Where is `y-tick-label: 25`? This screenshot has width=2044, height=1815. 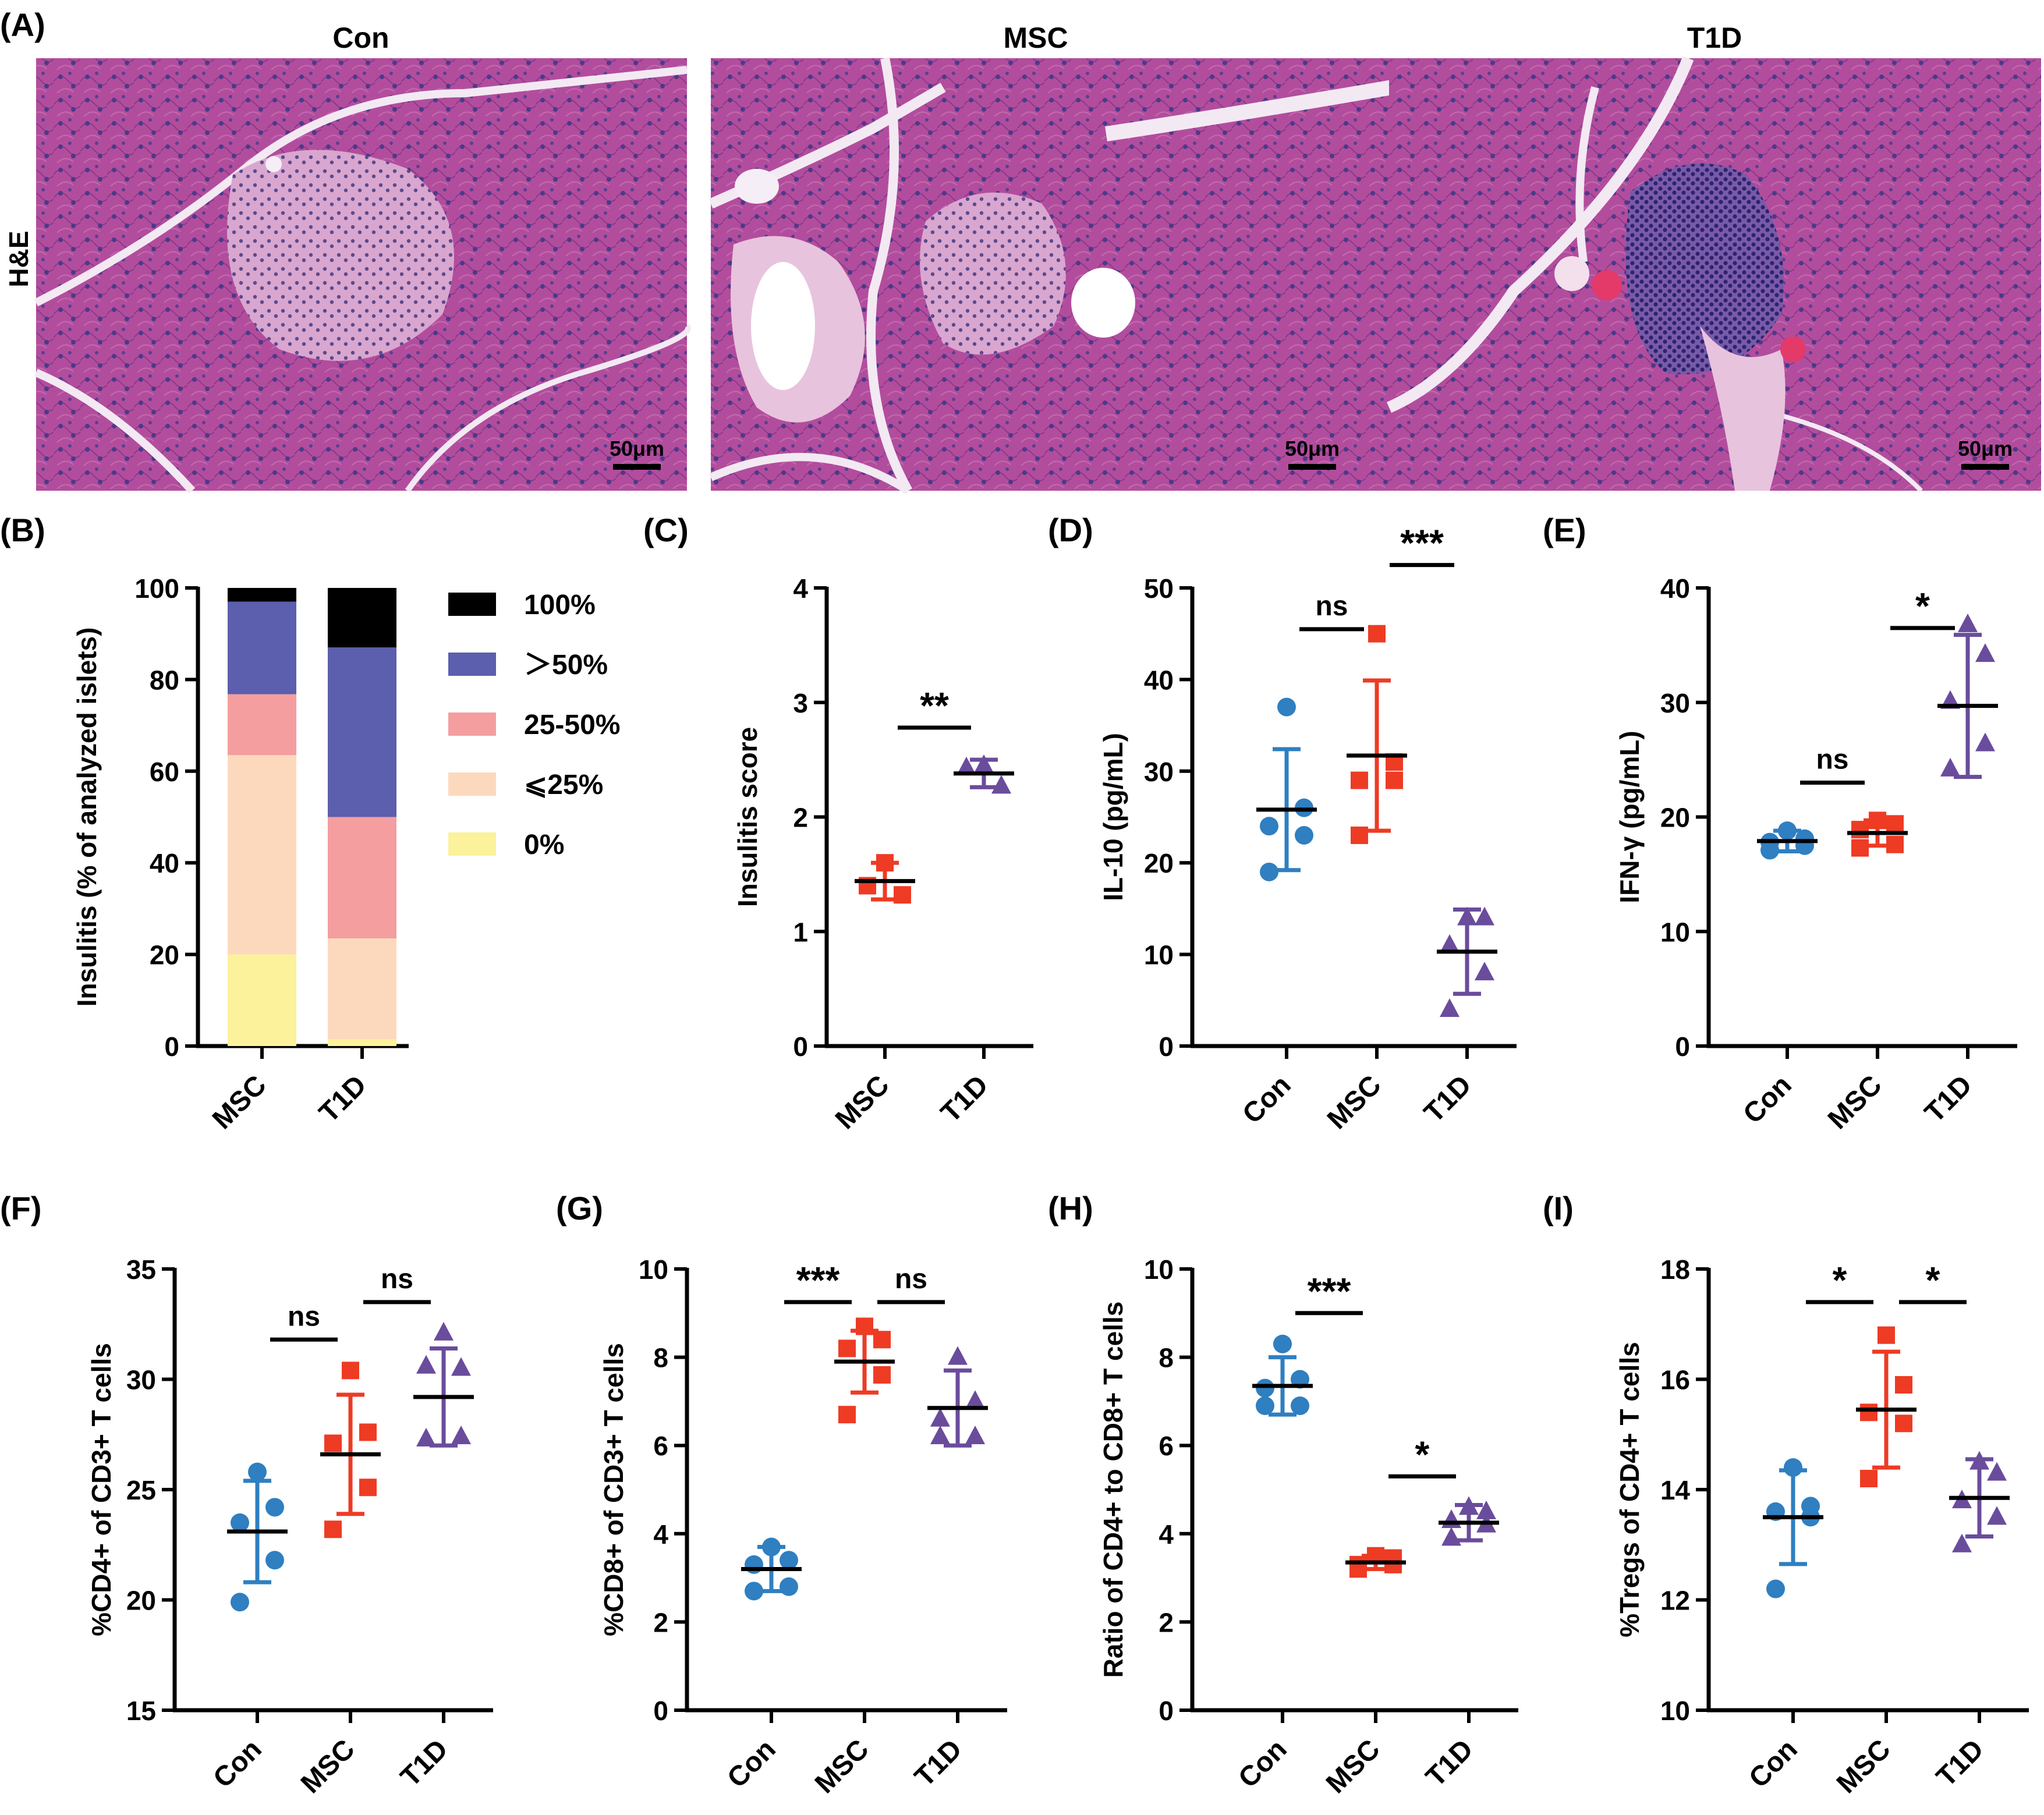 y-tick-label: 25 is located at coordinates (141, 1490).